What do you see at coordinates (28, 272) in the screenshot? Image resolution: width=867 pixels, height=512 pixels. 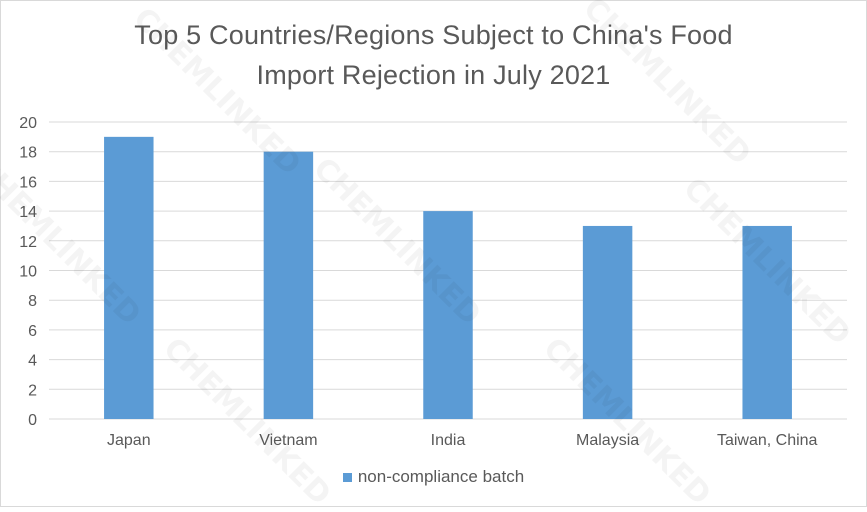 I see `y-tick-label: 10` at bounding box center [28, 272].